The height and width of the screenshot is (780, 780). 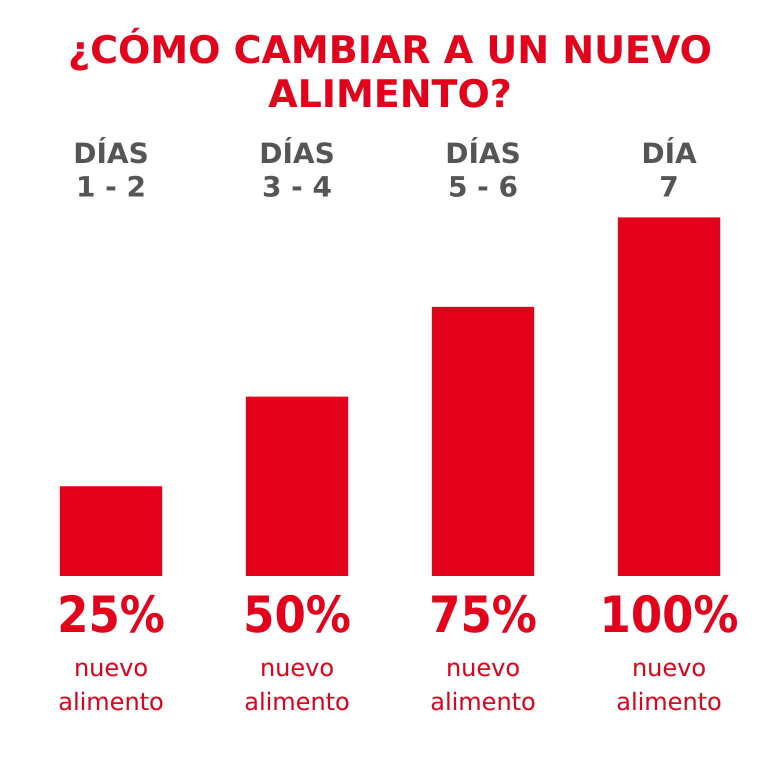 What do you see at coordinates (111, 615) in the screenshot?
I see `data-label: 25%` at bounding box center [111, 615].